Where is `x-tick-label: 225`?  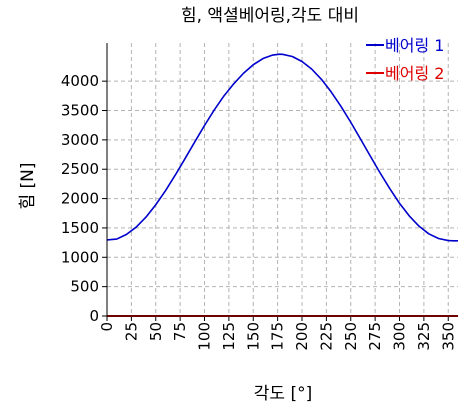 x-tick-label: 225 is located at coordinates (326, 336).